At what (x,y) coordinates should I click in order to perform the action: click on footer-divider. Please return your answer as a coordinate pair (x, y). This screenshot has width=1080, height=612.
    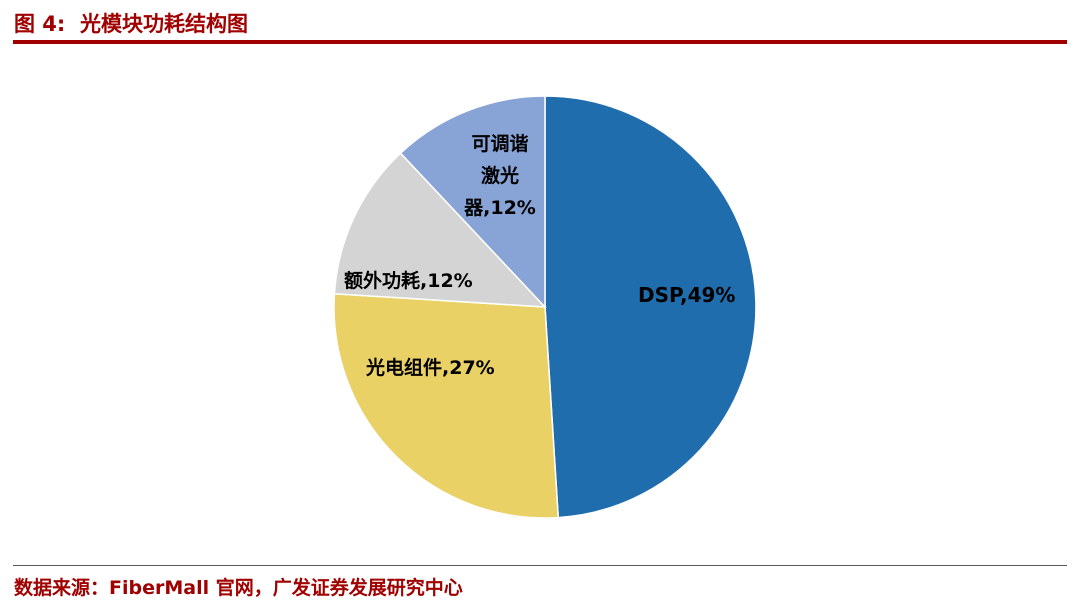
    Looking at the image, I should click on (540, 565).